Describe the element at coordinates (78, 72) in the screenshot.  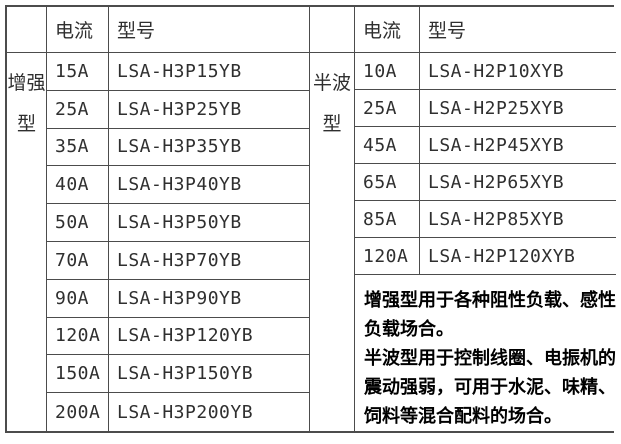
I see `current-cell: 15A` at that location.